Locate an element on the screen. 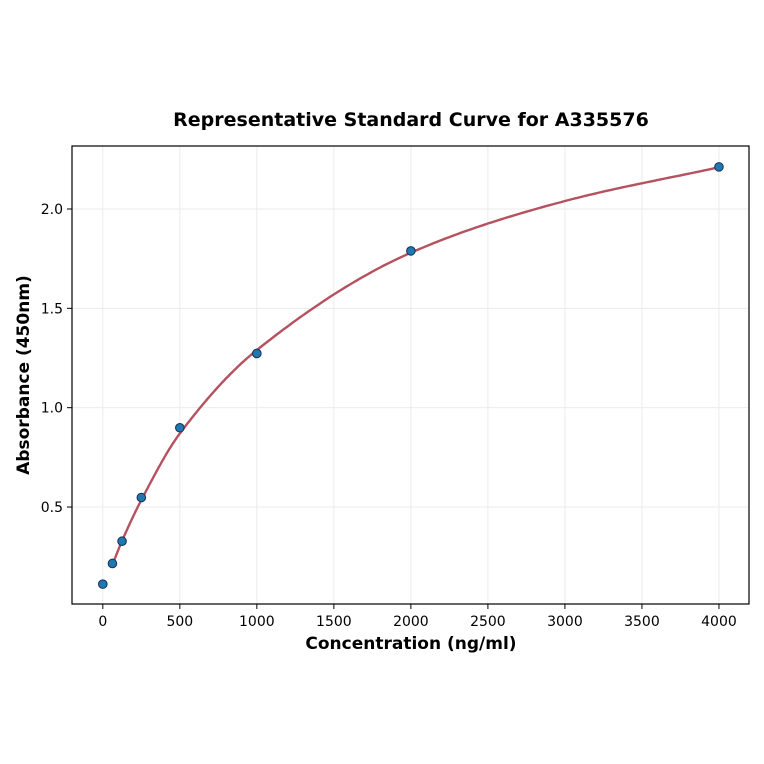 The image size is (764, 764). y-tick-label: 1.0 is located at coordinates (52, 409).